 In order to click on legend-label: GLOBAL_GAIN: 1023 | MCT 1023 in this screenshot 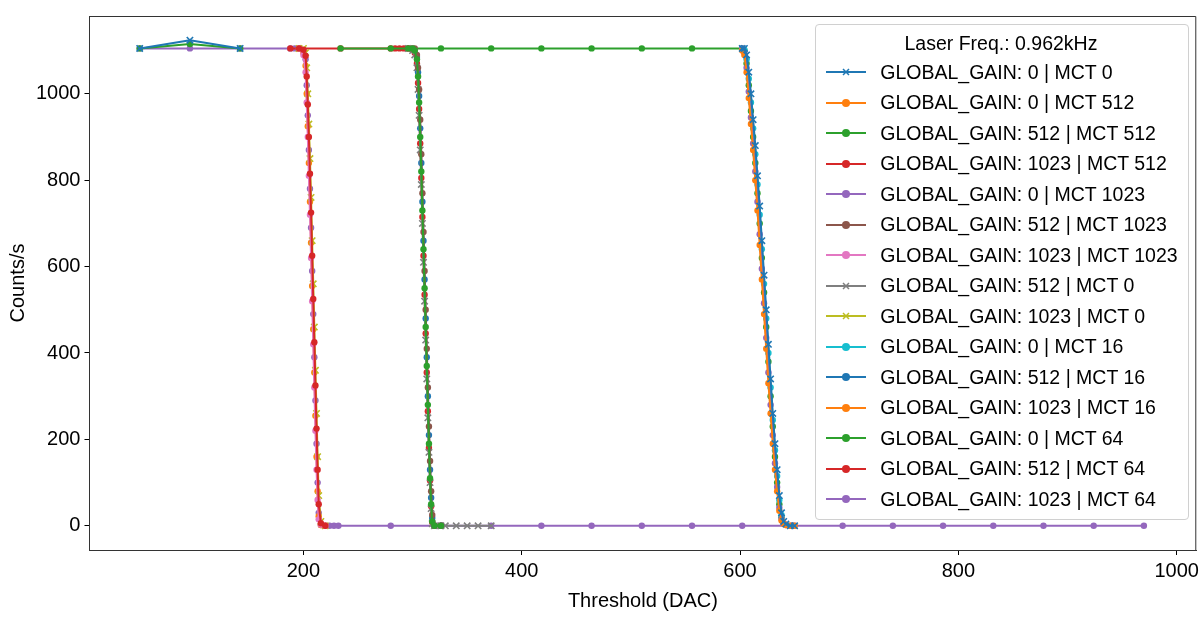, I will do `click(1029, 255)`.